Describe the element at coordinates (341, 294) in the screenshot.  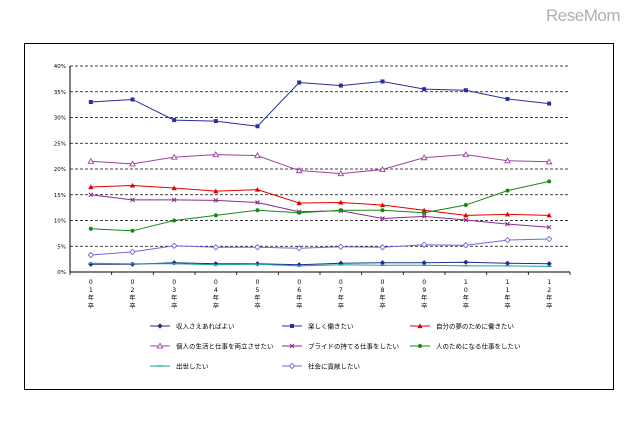
I see `x-tick-label: 0 7 年卒` at that location.